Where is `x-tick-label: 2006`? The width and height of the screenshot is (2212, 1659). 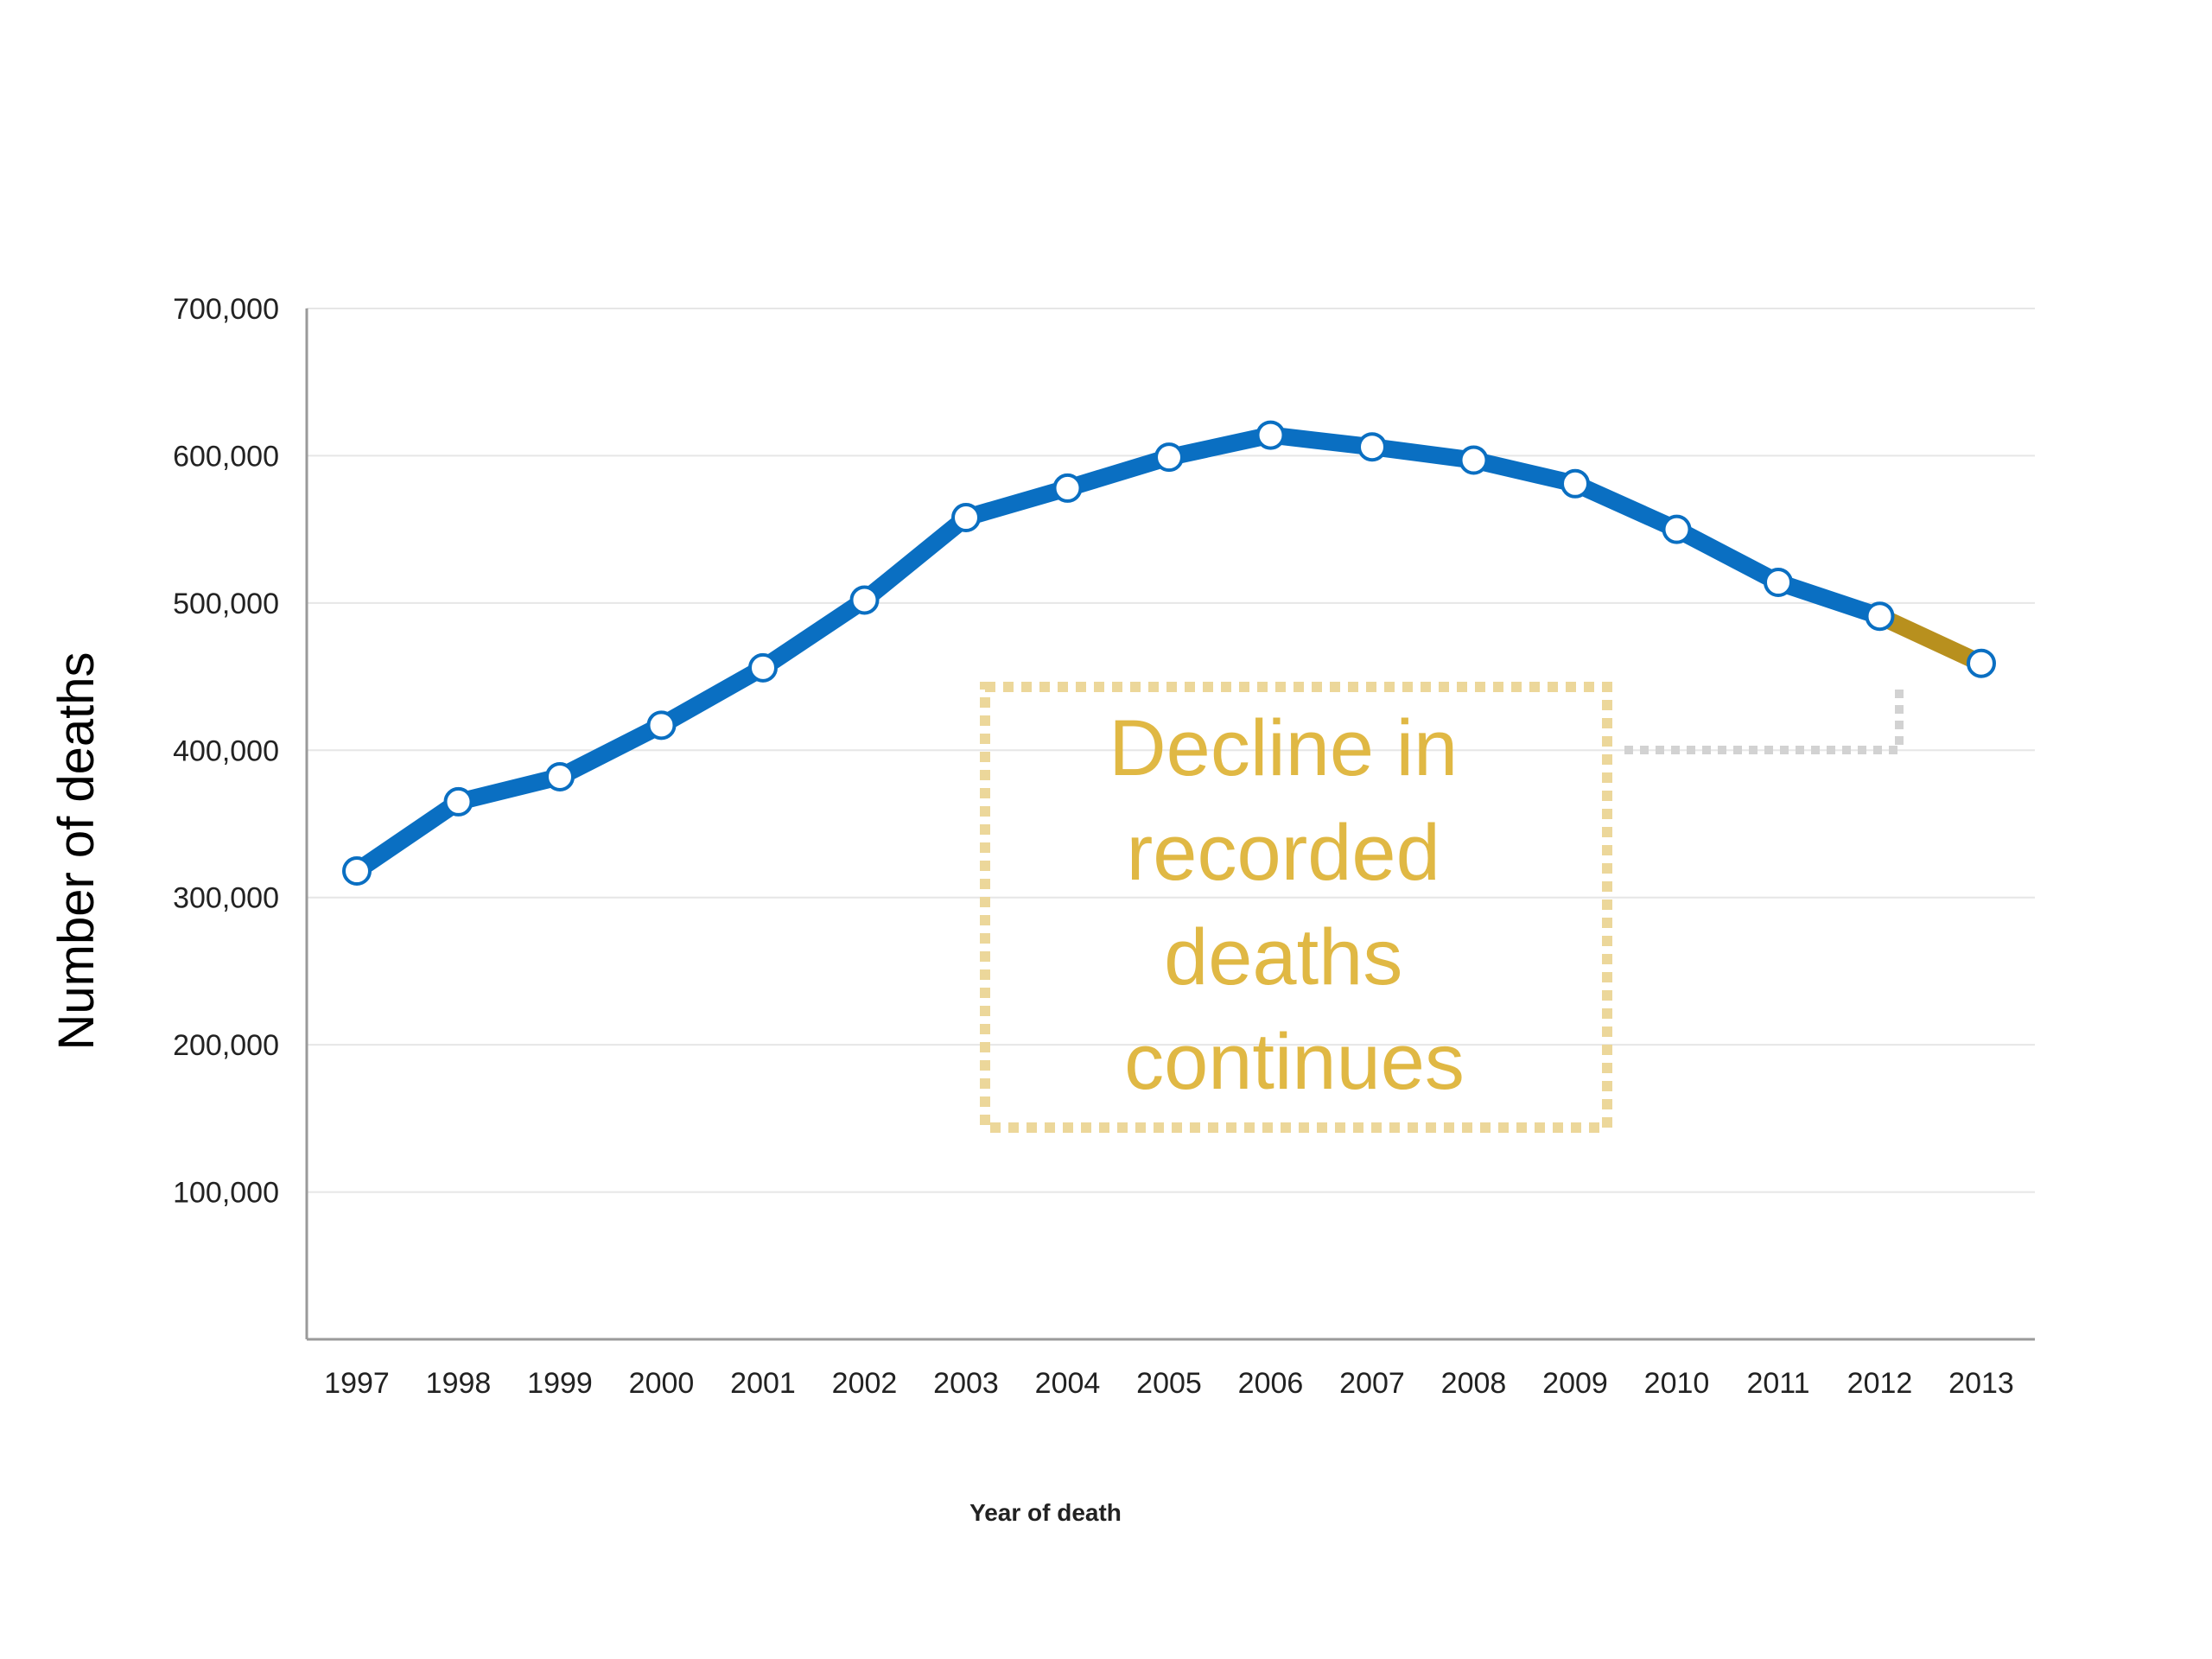 x-tick-label: 2006 is located at coordinates (1271, 1383).